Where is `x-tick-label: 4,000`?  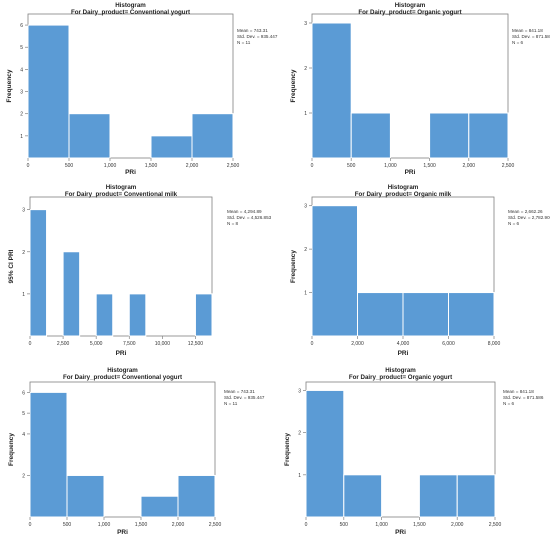 x-tick-label: 4,000 is located at coordinates (403, 344).